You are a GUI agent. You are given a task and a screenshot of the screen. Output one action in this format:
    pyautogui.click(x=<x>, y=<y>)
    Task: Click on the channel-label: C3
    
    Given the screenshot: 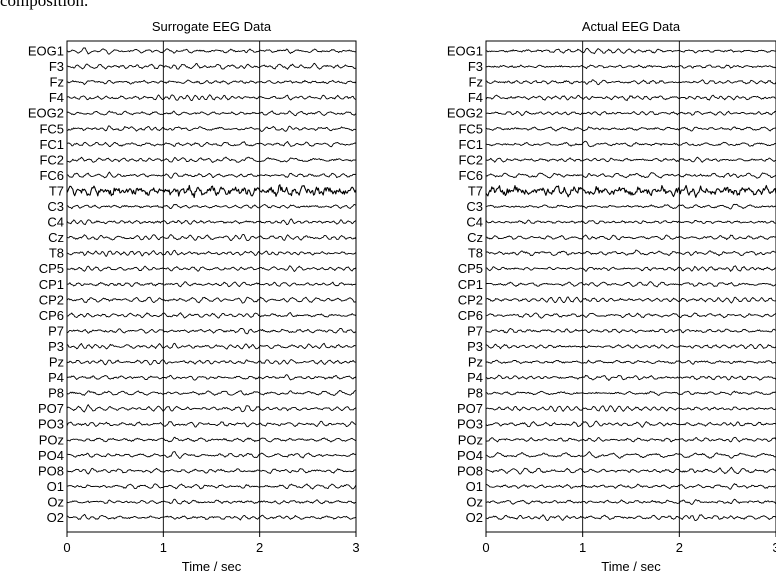 What is the action you would take?
    pyautogui.click(x=55, y=206)
    